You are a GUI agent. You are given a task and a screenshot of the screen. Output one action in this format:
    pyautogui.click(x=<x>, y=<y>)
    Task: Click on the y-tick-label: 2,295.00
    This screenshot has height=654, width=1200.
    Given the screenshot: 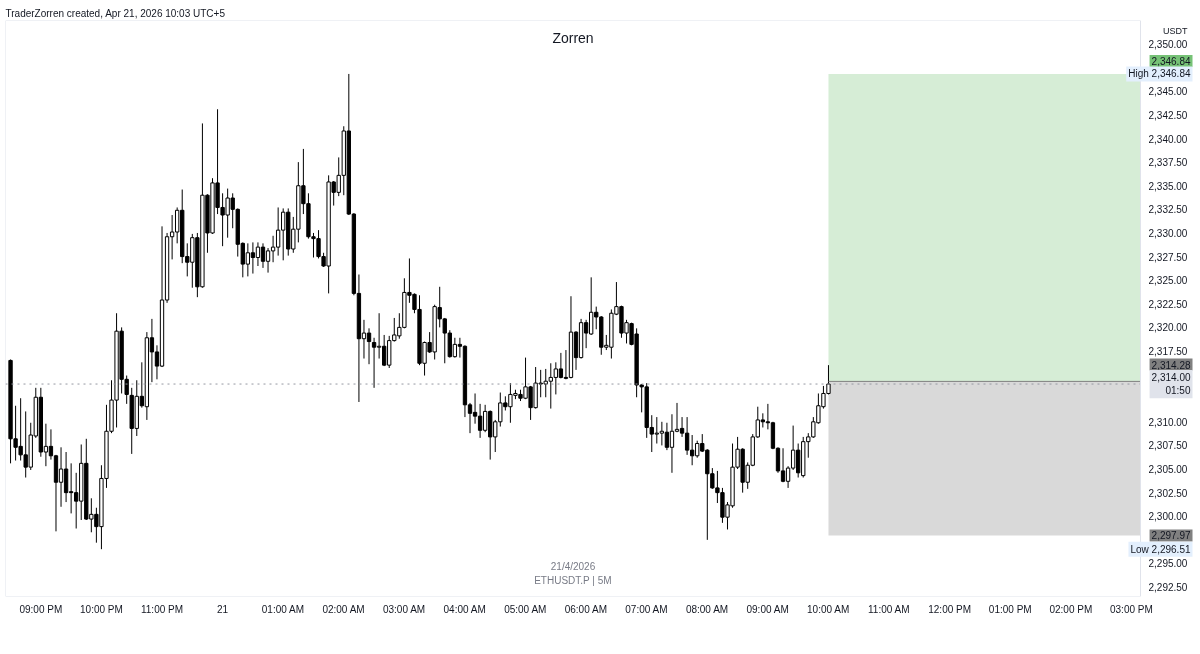 What is the action you would take?
    pyautogui.click(x=1168, y=564)
    